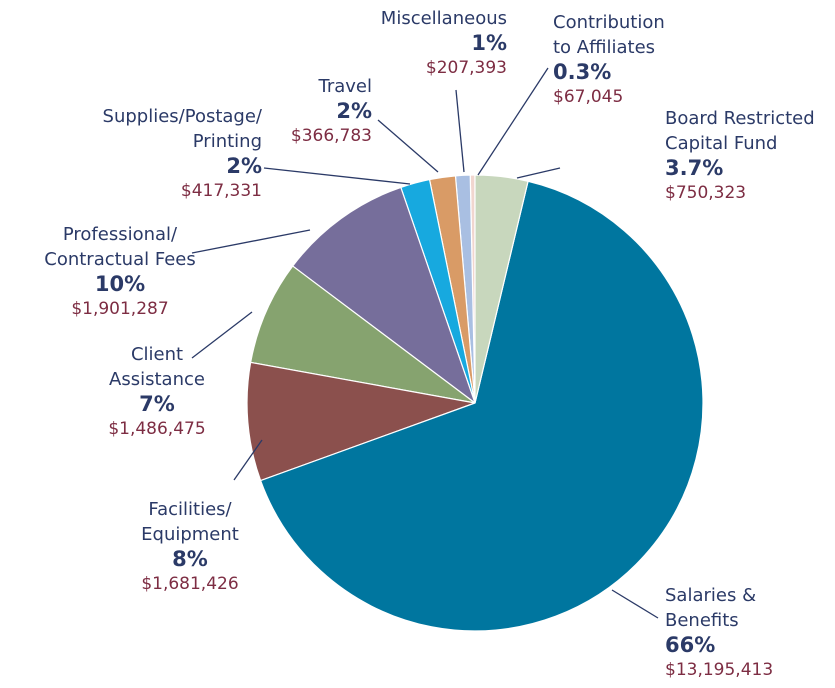  What do you see at coordinates (221, 191) in the screenshot?
I see `value-label: $417,331` at bounding box center [221, 191].